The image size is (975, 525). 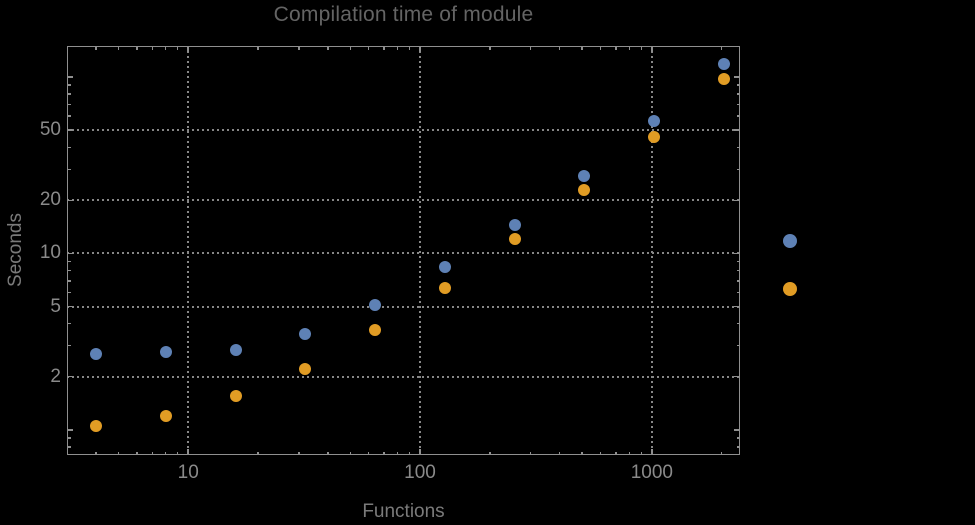 What do you see at coordinates (651, 472) in the screenshot?
I see `x-tick-label-1000: 1000` at bounding box center [651, 472].